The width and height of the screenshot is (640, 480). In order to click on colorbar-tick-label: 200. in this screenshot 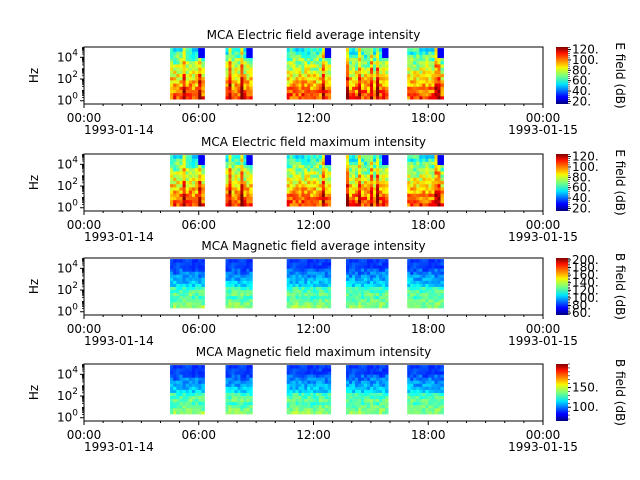, I will do `click(585, 260)`.